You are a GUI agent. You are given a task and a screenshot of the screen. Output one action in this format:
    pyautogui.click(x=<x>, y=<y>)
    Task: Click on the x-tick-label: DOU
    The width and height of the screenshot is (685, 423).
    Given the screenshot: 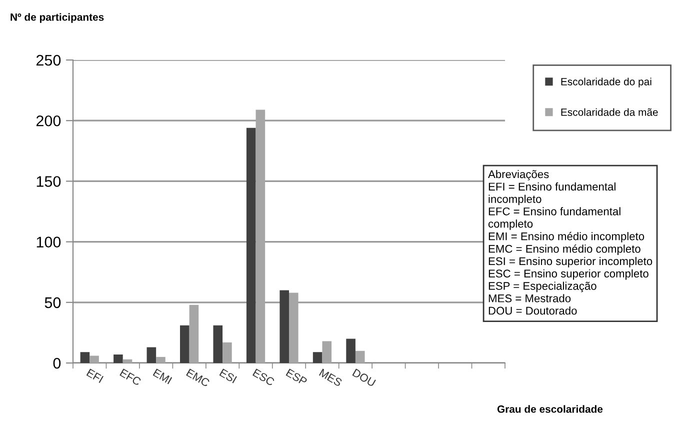 What is the action you would take?
    pyautogui.click(x=364, y=377)
    